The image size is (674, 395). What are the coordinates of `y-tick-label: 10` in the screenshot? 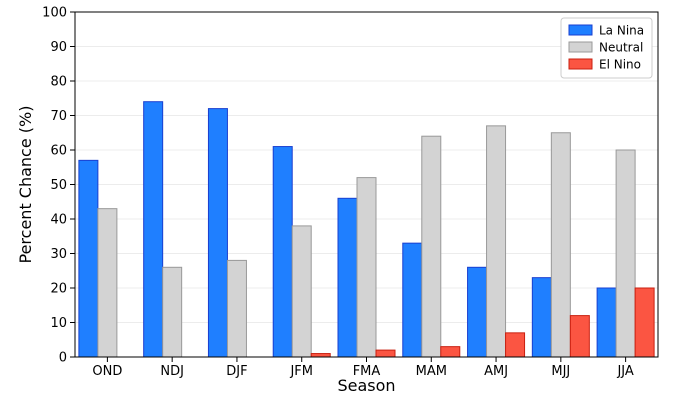 It's located at (58, 323).